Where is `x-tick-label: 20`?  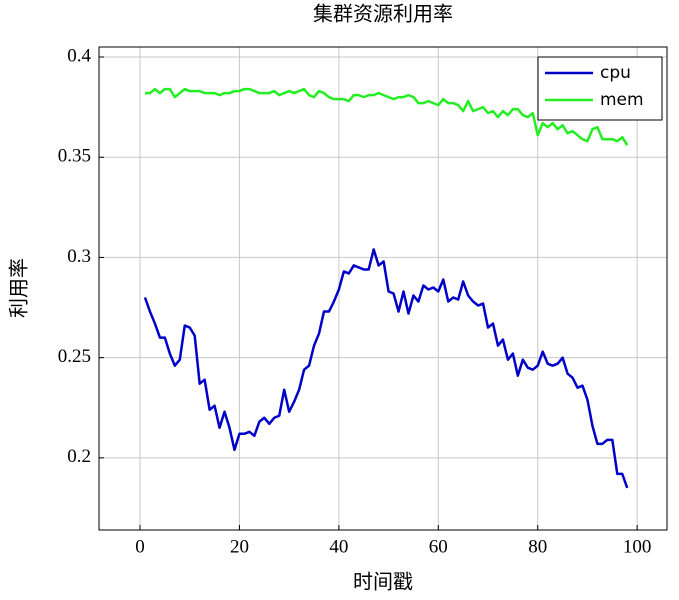
x-tick-label: 20 is located at coordinates (239, 546).